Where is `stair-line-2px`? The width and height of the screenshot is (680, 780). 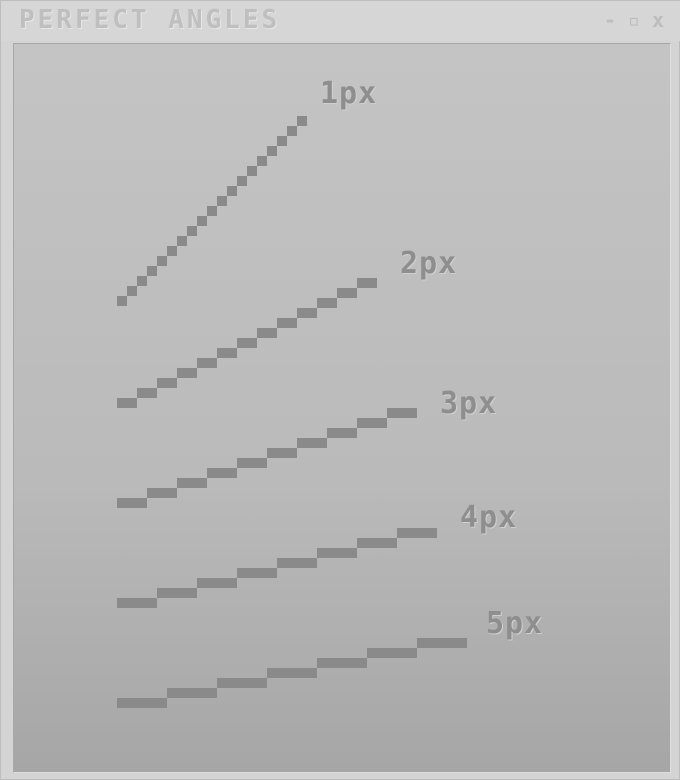 stair-line-2px is located at coordinates (247, 343).